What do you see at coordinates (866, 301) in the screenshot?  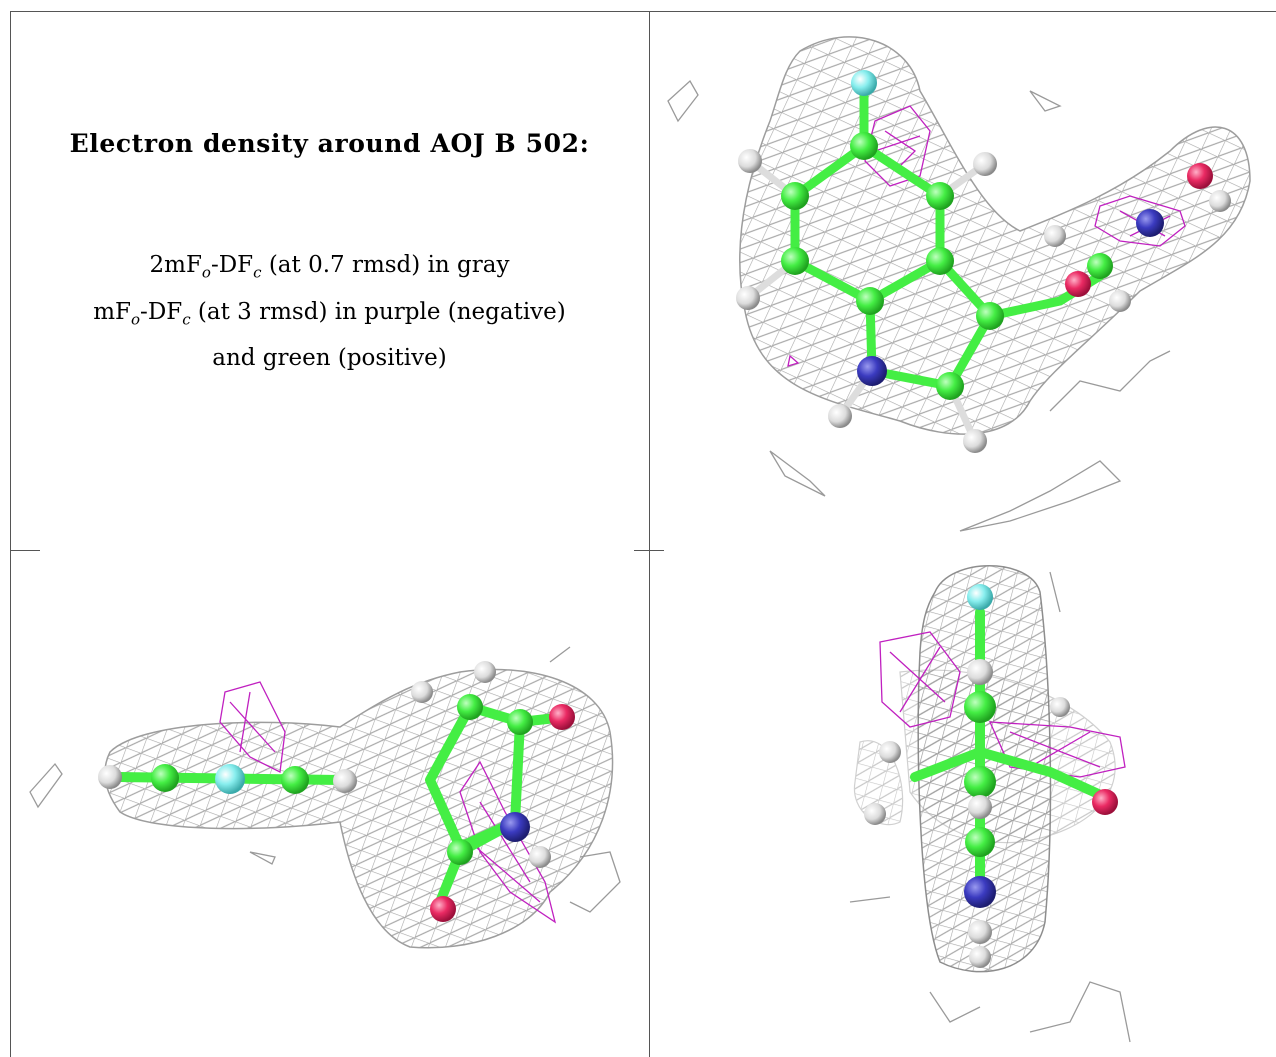 I see `h-bonds` at bounding box center [866, 301].